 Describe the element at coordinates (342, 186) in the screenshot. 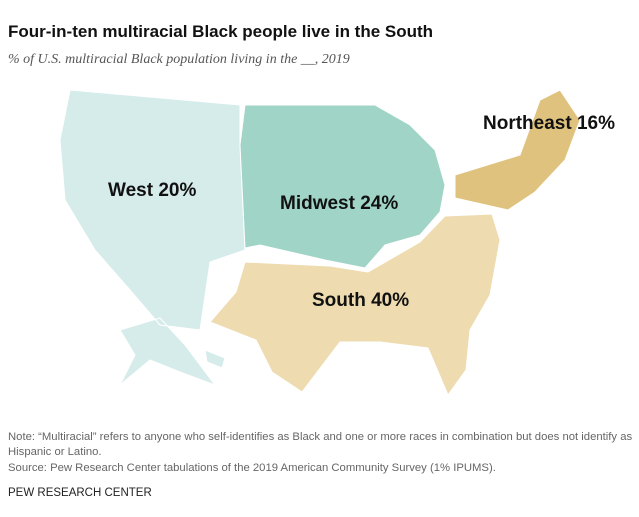

I see `region-midwest` at that location.